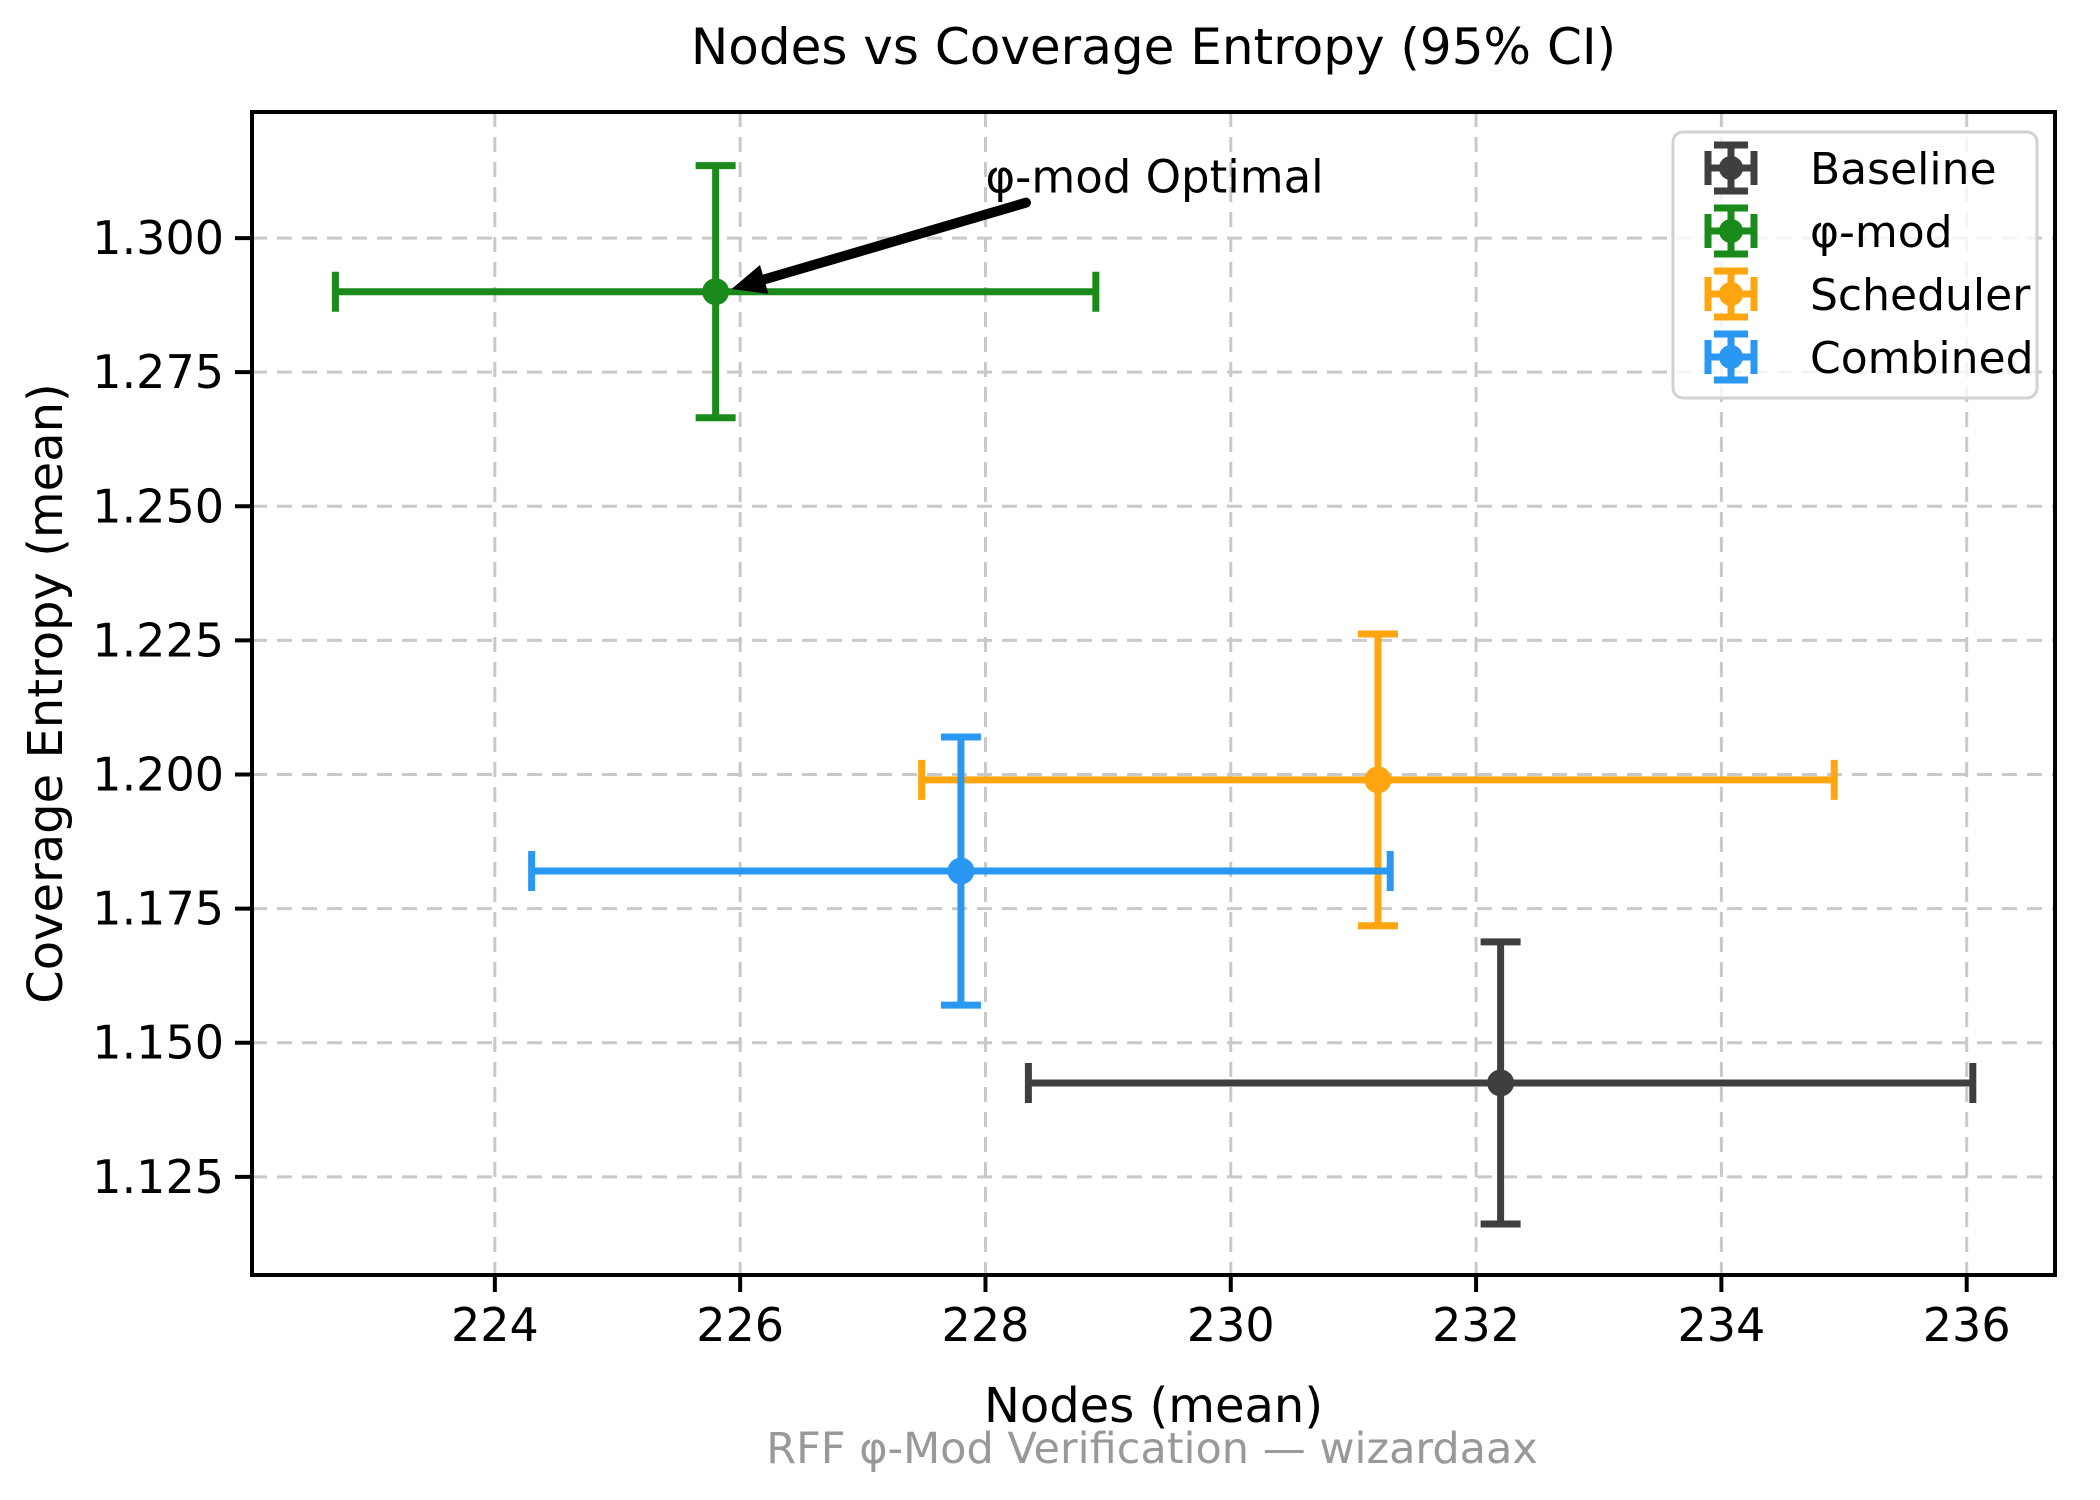 The height and width of the screenshot is (1500, 2100). I want to click on y-tick-label: 1.200, so click(158, 775).